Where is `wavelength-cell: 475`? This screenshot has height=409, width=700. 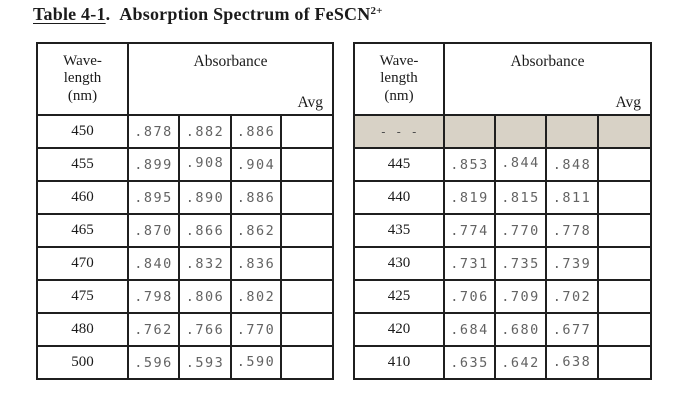
wavelength-cell: 475 is located at coordinates (82, 296).